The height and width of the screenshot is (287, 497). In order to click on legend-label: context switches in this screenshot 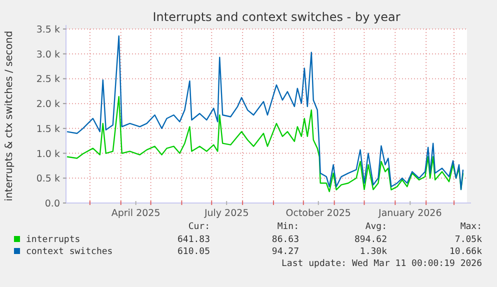, I will do `click(69, 252)`.